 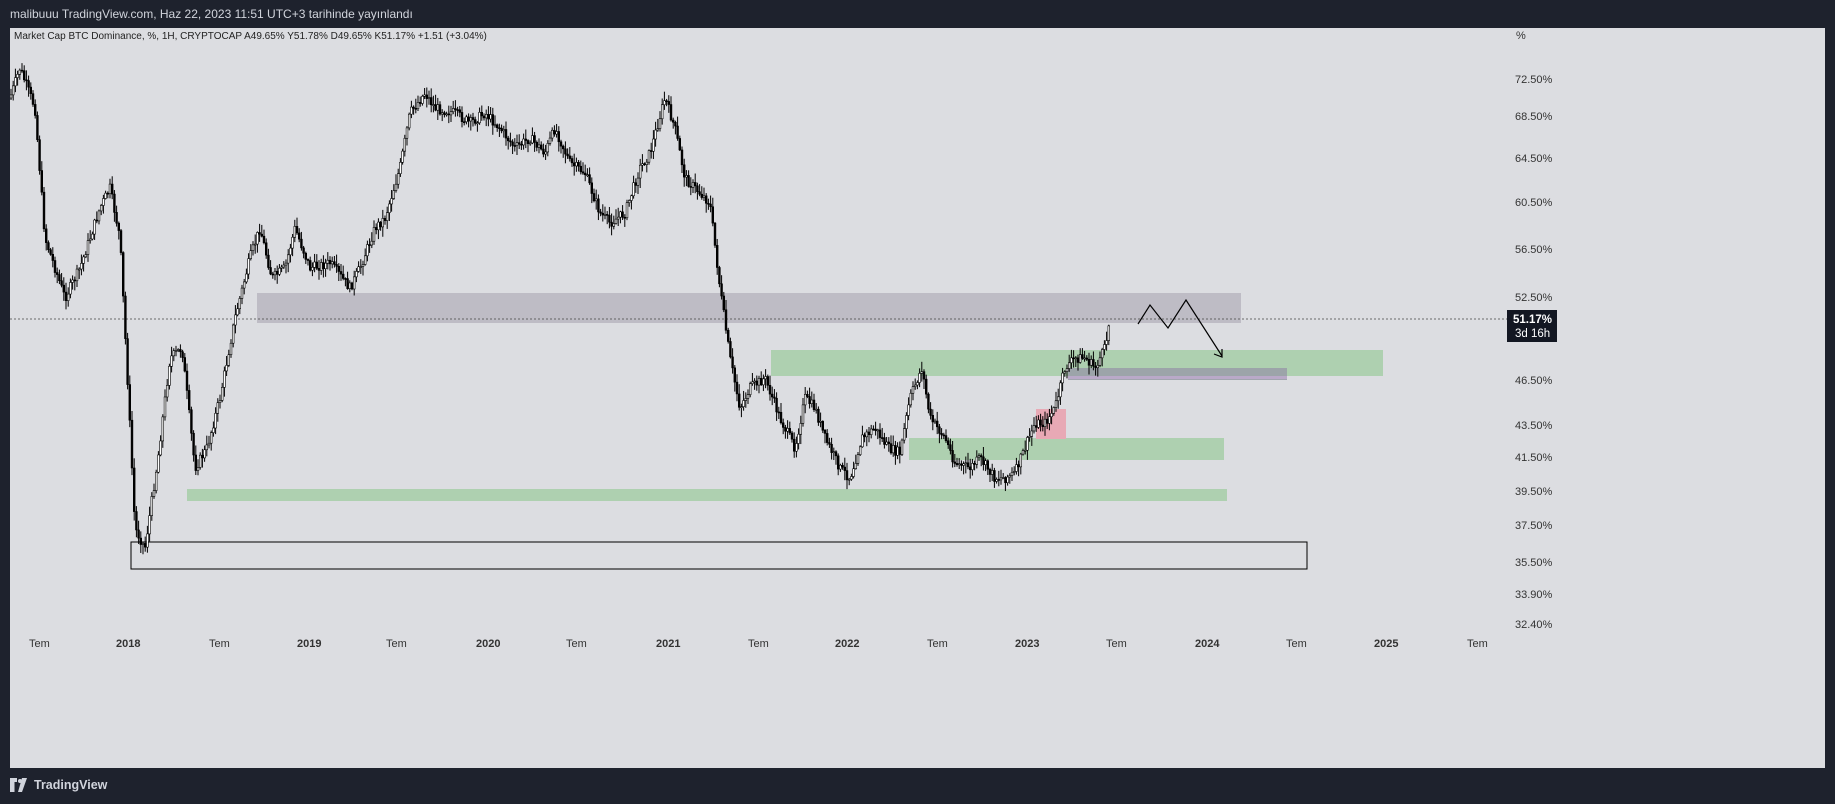 What do you see at coordinates (1386, 644) in the screenshot?
I see `time-axis-label: 2025` at bounding box center [1386, 644].